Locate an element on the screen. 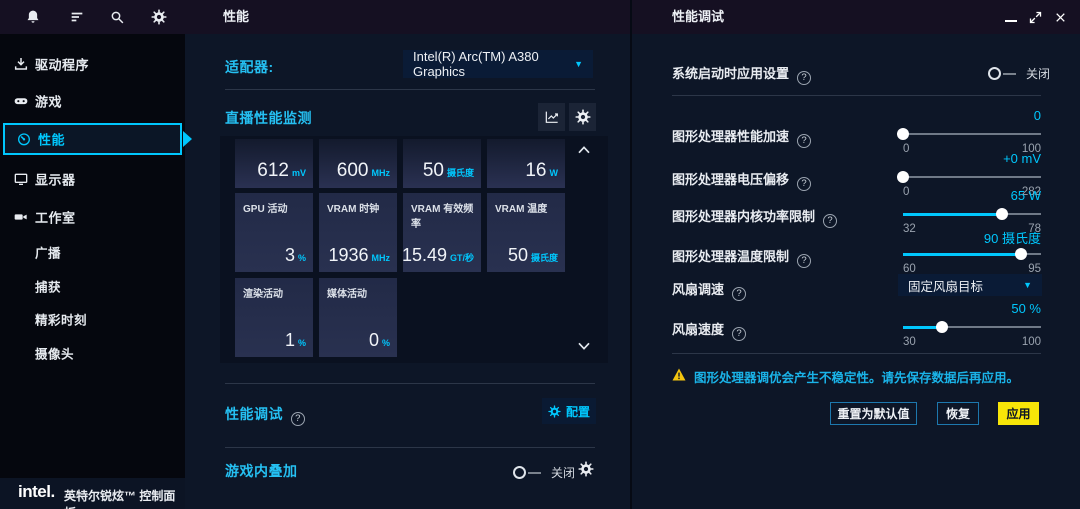 The width and height of the screenshot is (1080, 509). overlay-settings-icon is located at coordinates (586, 471).